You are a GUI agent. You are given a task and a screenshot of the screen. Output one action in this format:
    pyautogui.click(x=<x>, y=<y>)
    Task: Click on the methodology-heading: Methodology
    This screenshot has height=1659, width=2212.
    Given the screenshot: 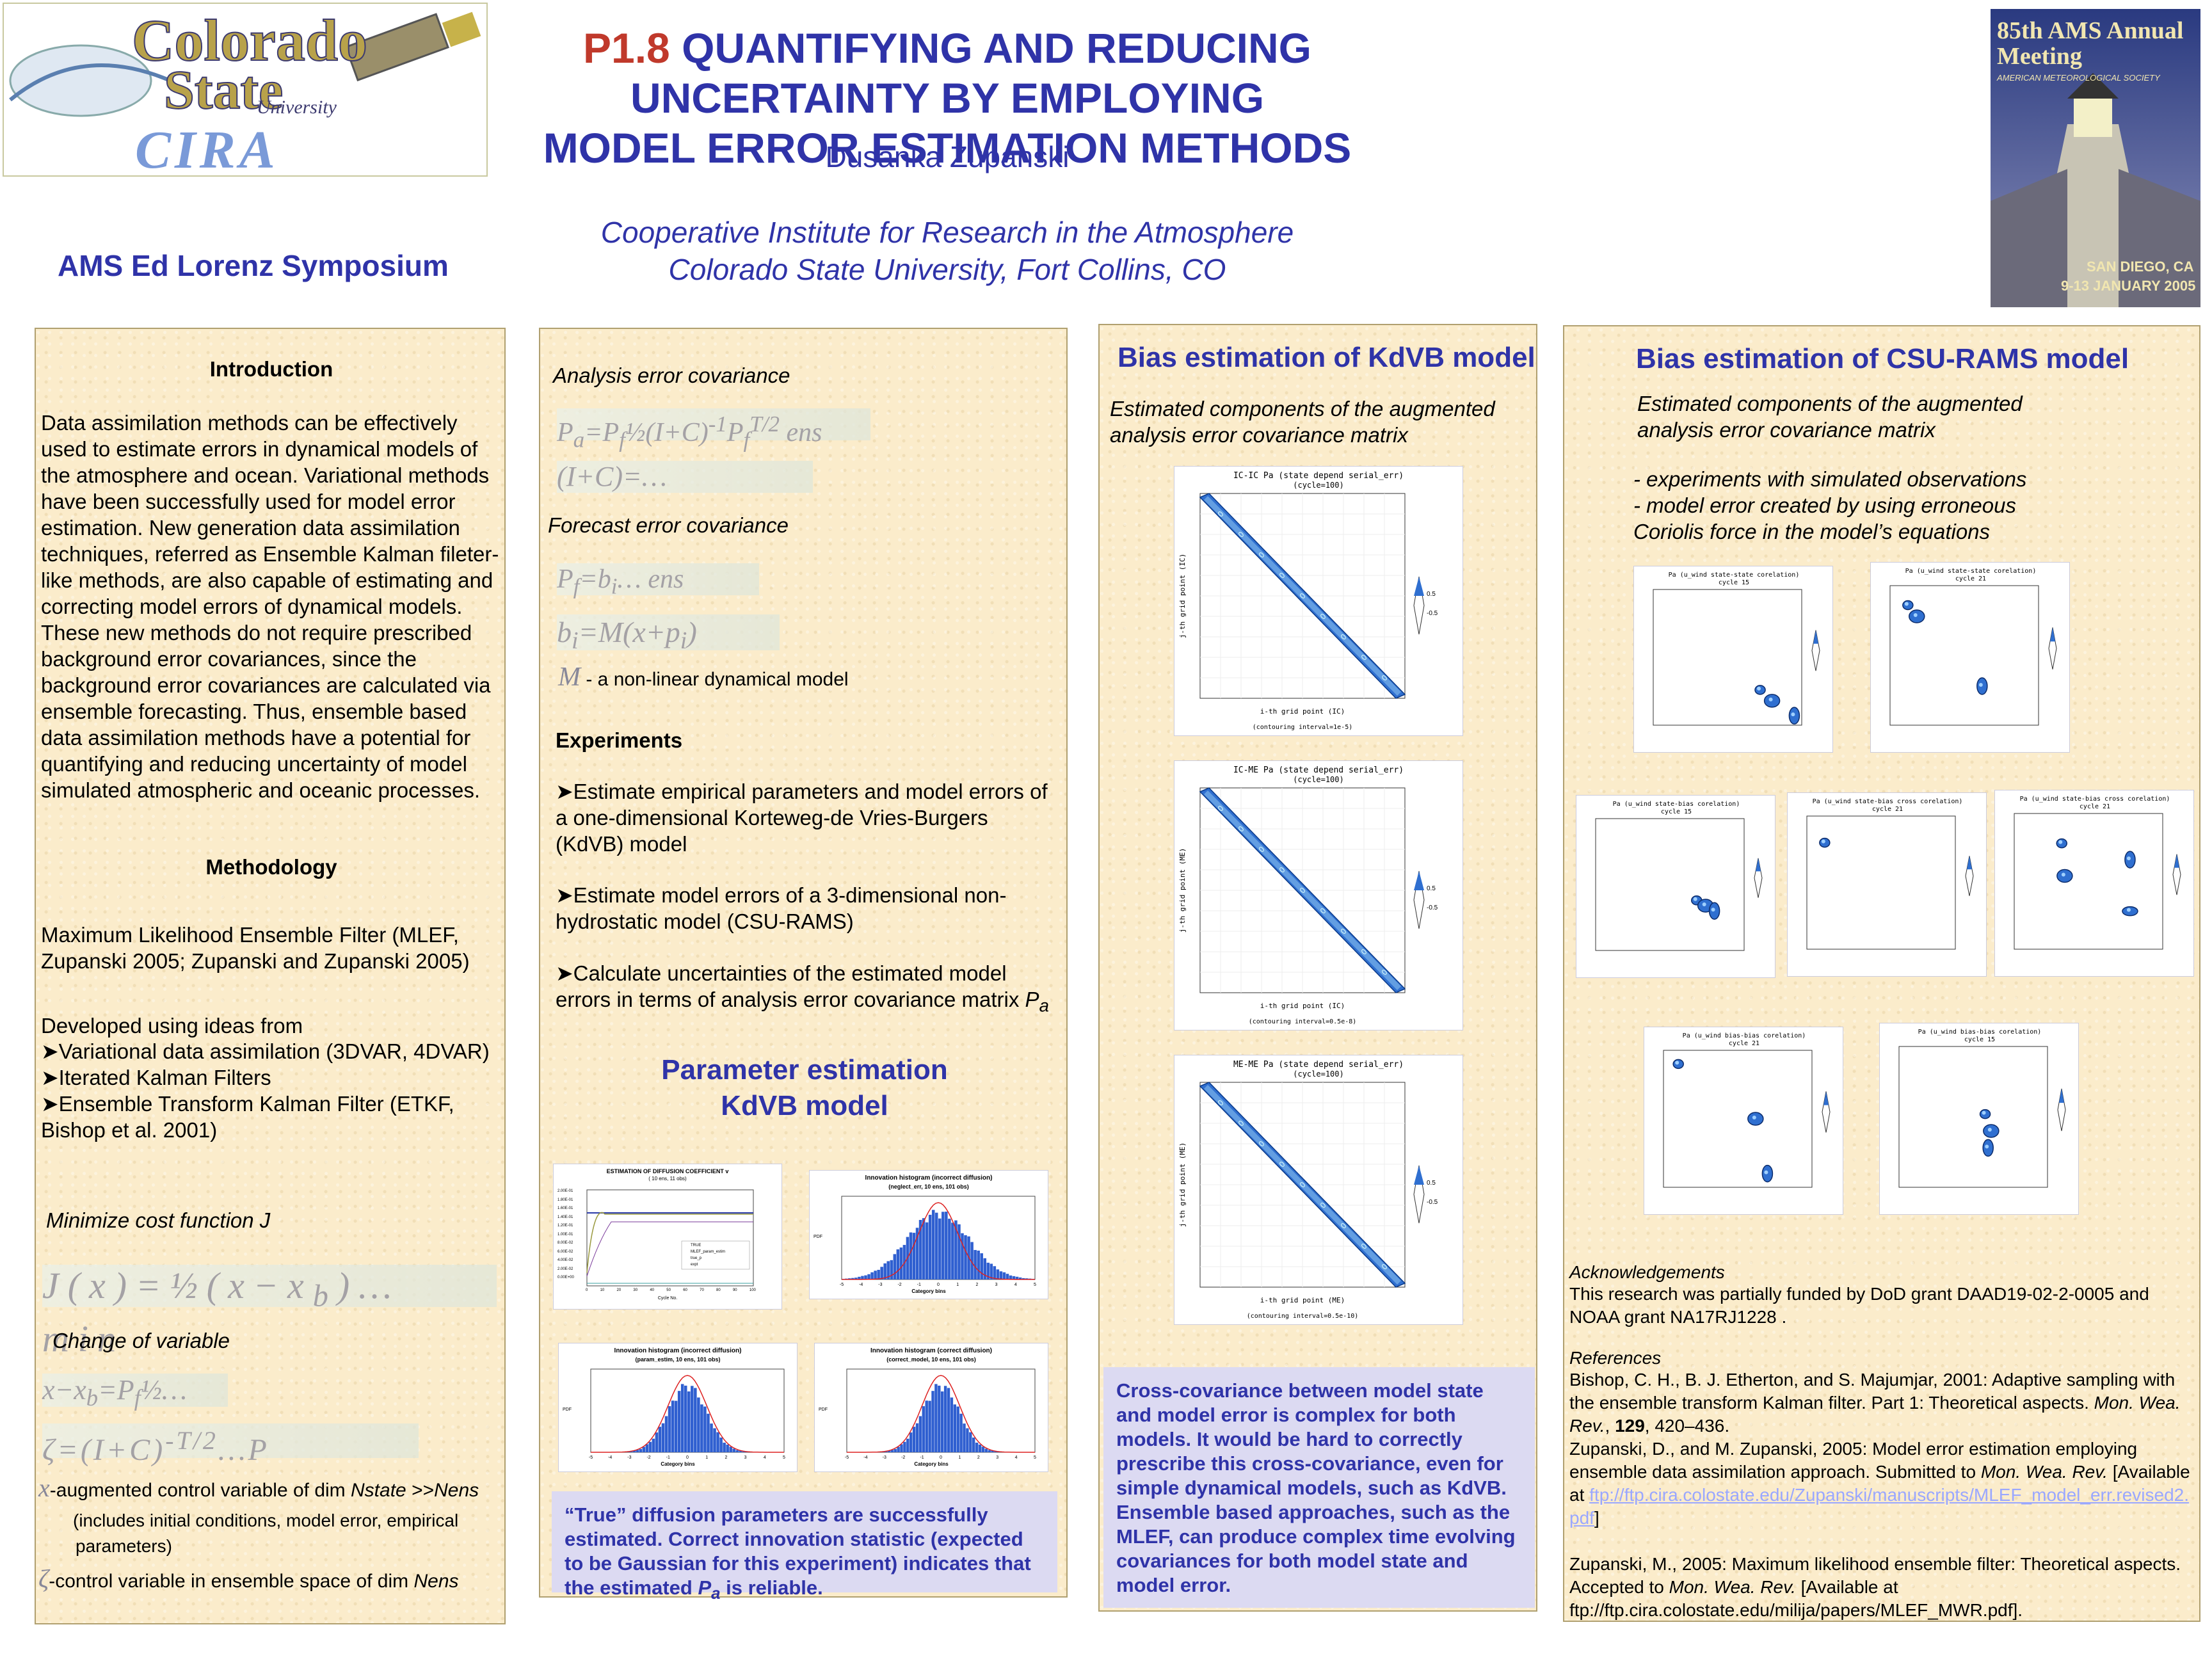 What is the action you would take?
    pyautogui.click(x=271, y=867)
    